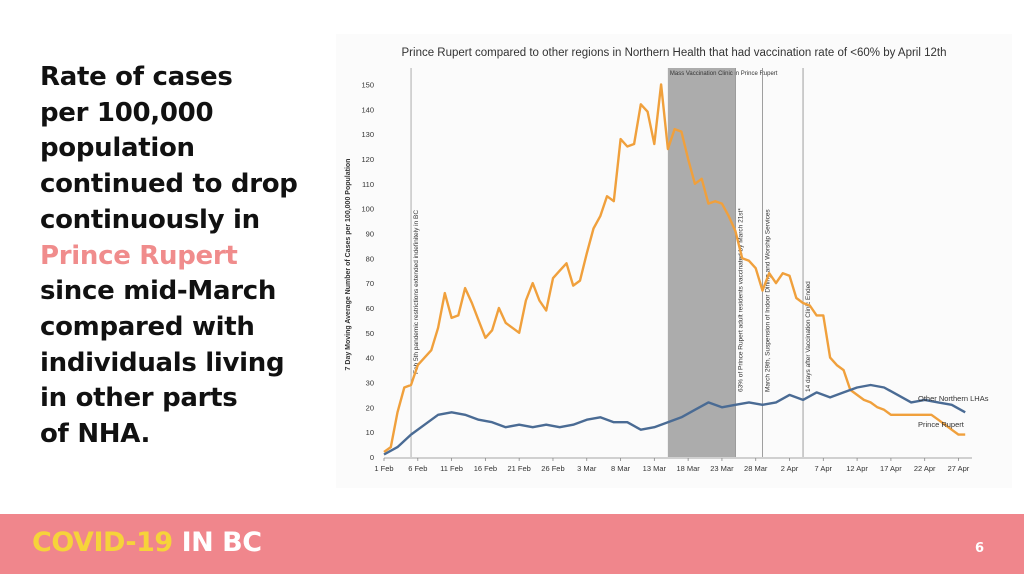  I want to click on x-tick-label: 27 Apr, so click(959, 468).